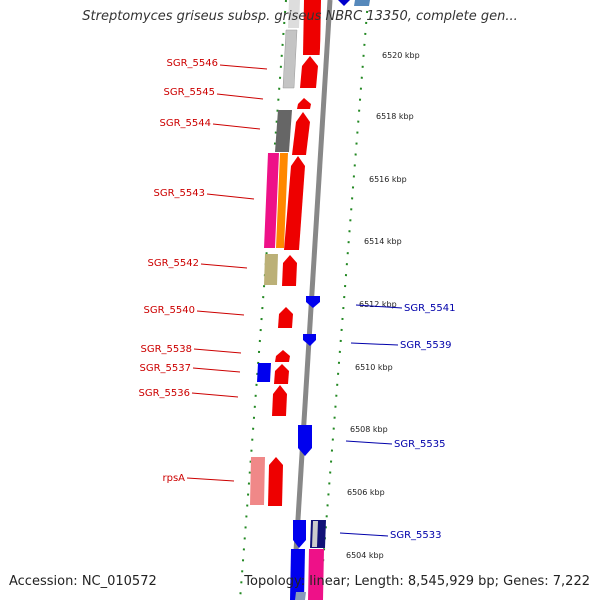  I want to click on gene-arrow-sgr5544-grey, so click(283, 131).